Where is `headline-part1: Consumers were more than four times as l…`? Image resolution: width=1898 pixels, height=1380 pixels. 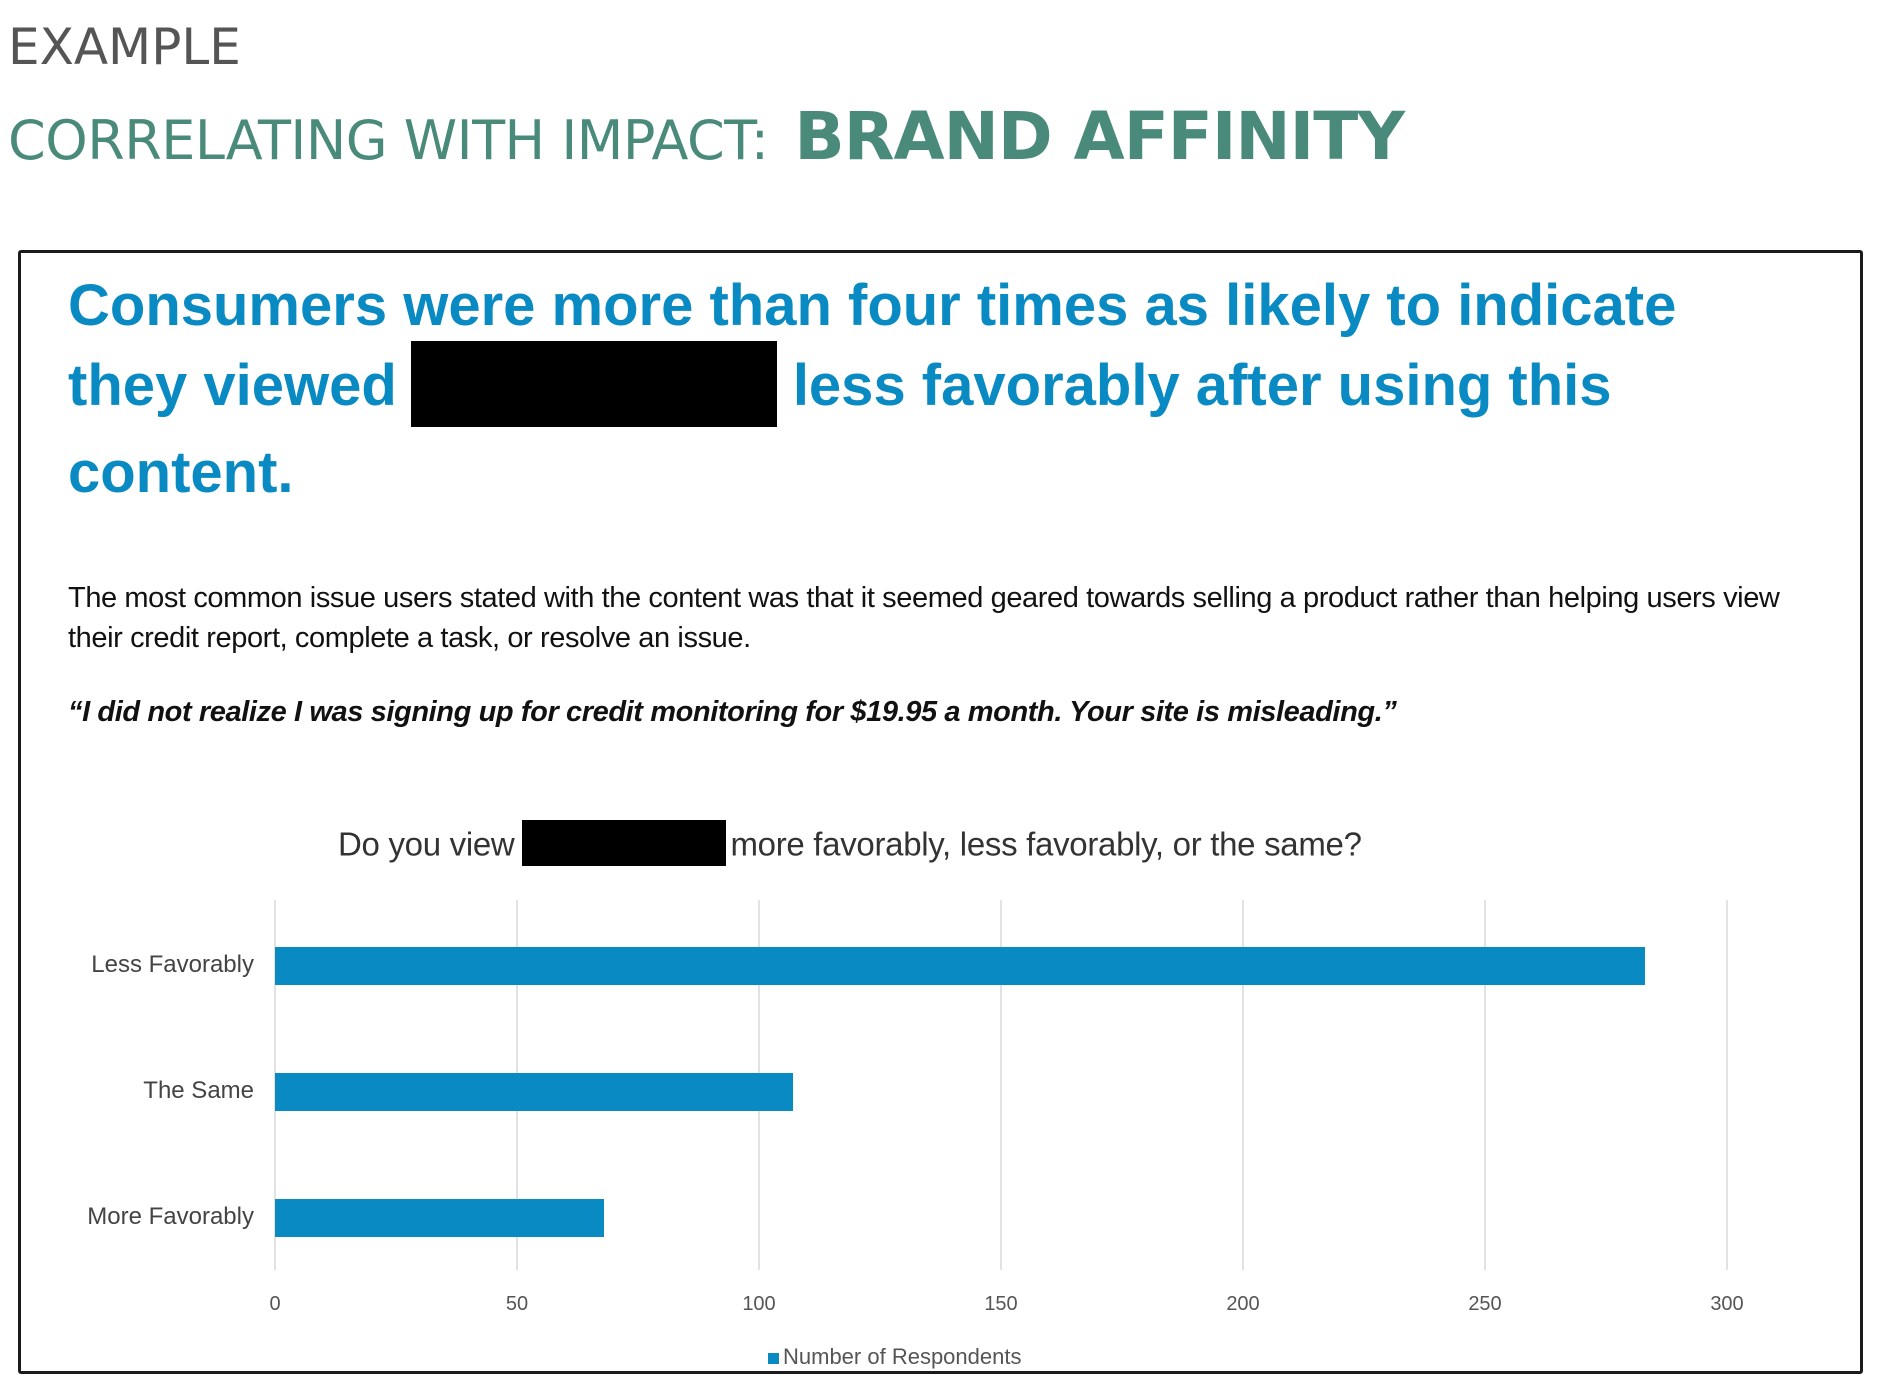
headline-part1: Consumers were more than four times as l… is located at coordinates (872, 345).